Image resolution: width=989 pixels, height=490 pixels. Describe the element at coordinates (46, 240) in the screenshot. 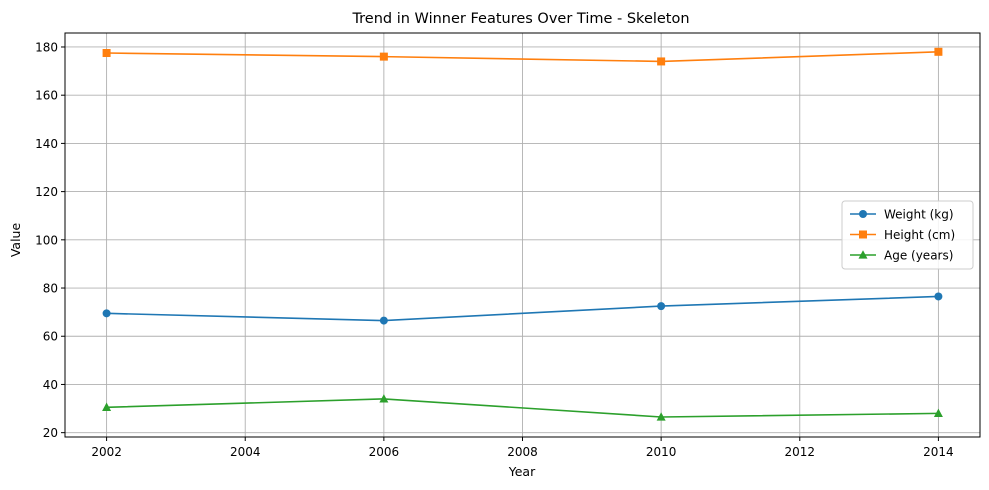

I see `y-tick-label: 100` at that location.